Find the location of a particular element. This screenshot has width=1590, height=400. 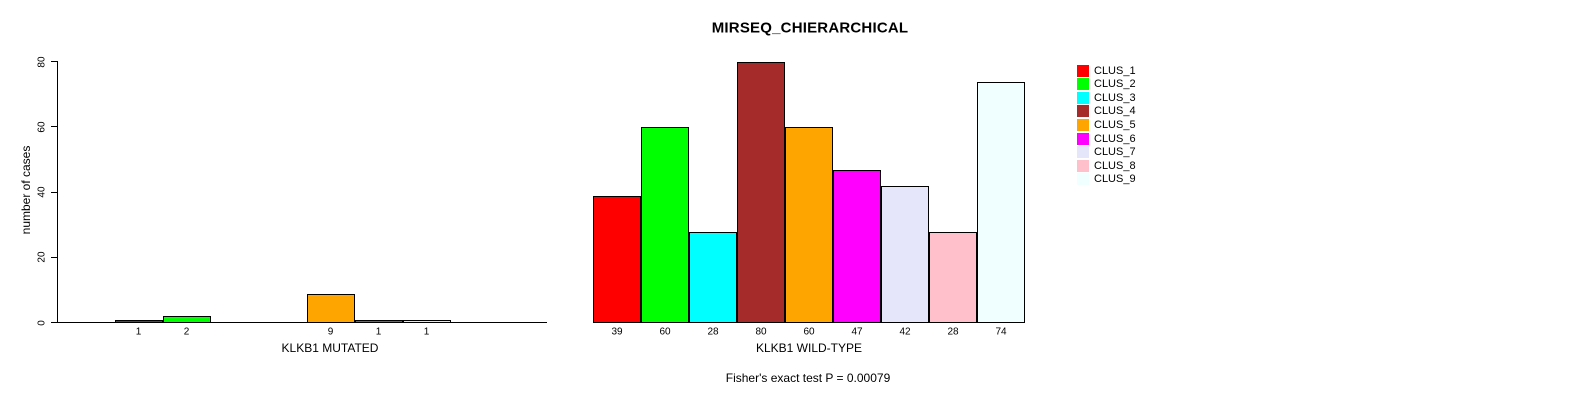

legend-label: CLUS_8 is located at coordinates (1115, 165).